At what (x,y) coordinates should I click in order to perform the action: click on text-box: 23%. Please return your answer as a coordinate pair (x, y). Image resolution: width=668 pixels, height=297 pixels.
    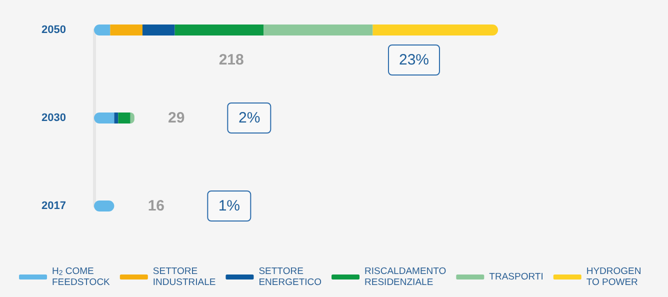
    Looking at the image, I should click on (414, 60).